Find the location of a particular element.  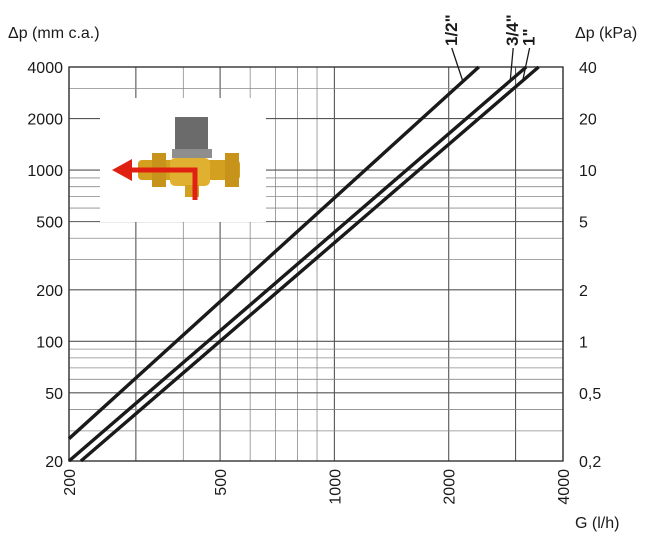

y-tick-label-right: 0,2 is located at coordinates (590, 462).